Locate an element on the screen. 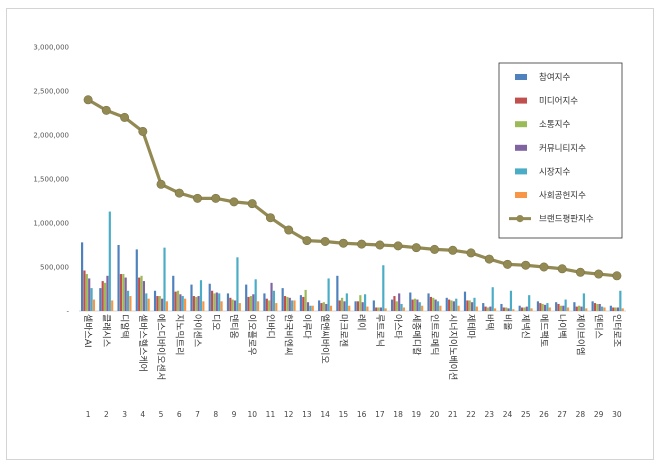 Image resolution: width=660 pixels, height=468 pixels. bar-참여지수-19 is located at coordinates (410, 301).